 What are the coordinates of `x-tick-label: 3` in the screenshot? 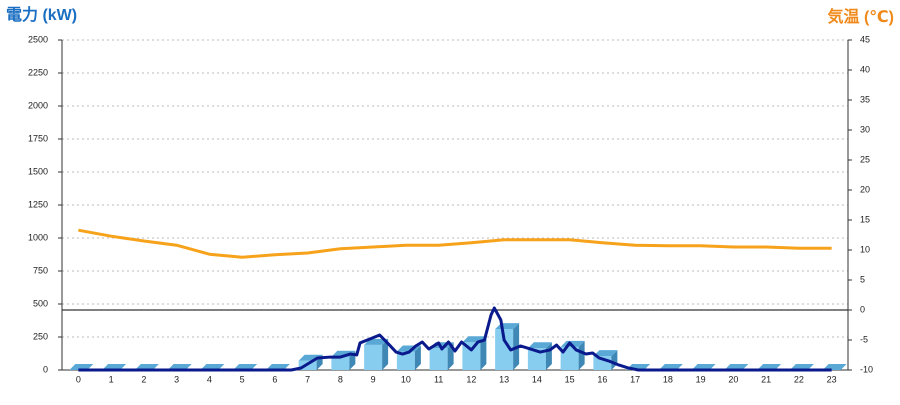 It's located at (176, 379).